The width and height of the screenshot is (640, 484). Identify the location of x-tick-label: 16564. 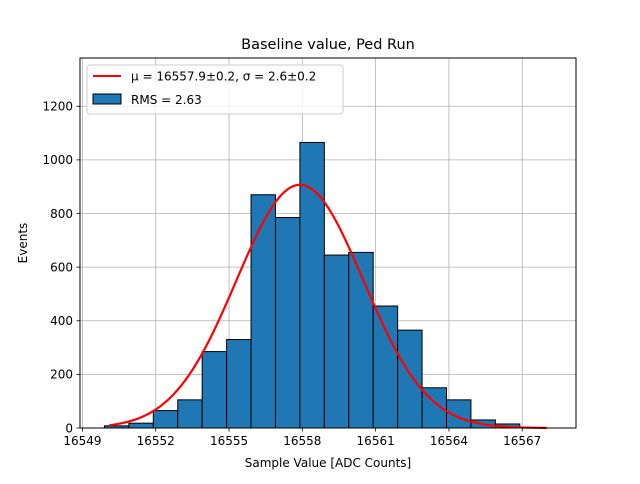
(449, 441).